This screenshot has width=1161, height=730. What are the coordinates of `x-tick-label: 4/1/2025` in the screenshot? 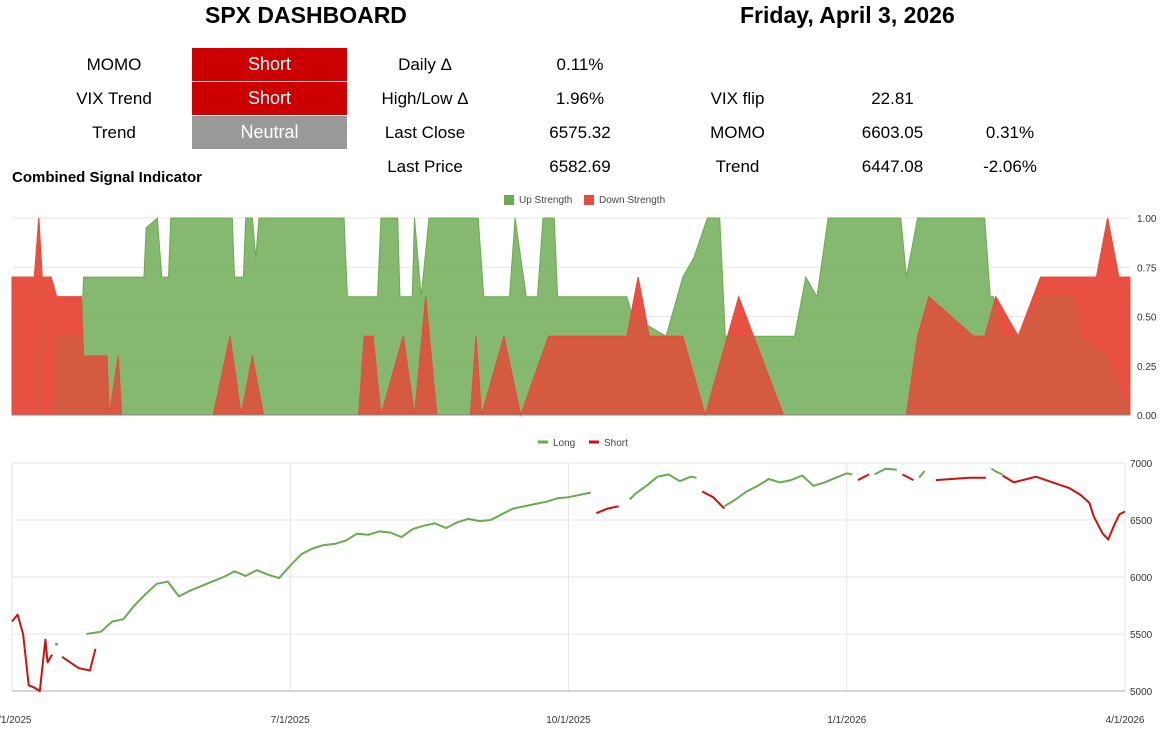 It's located at (16, 720).